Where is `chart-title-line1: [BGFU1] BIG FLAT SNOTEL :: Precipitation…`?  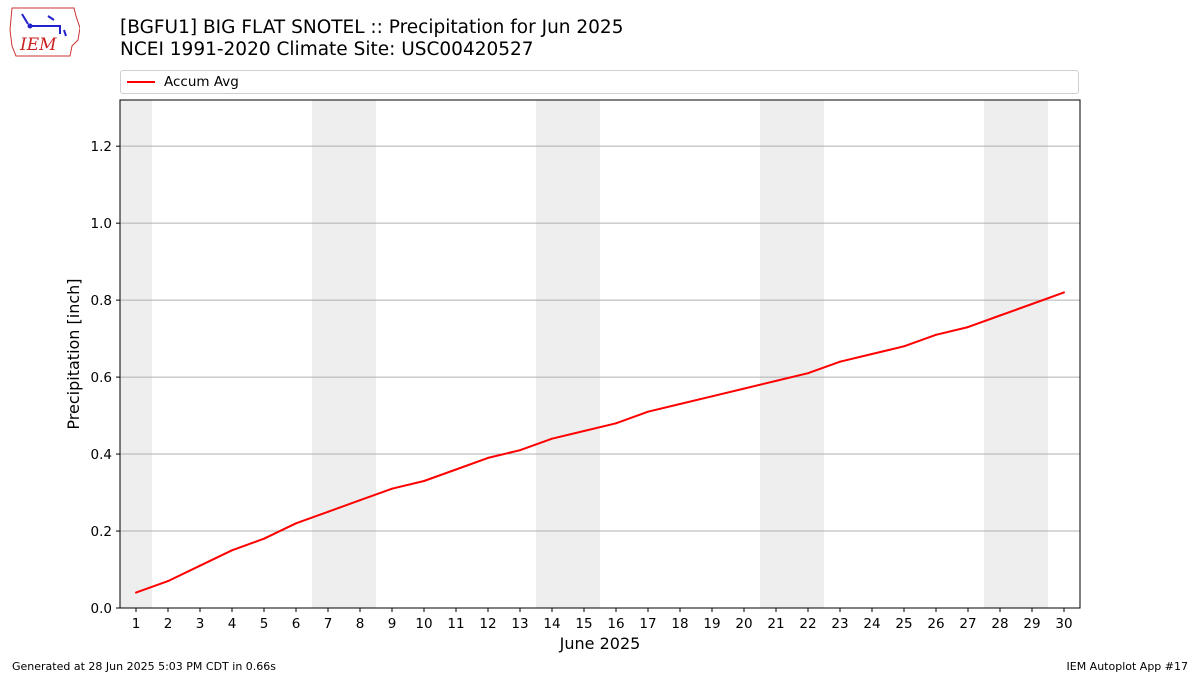 chart-title-line1: [BGFU1] BIG FLAT SNOTEL :: Precipitation… is located at coordinates (372, 27).